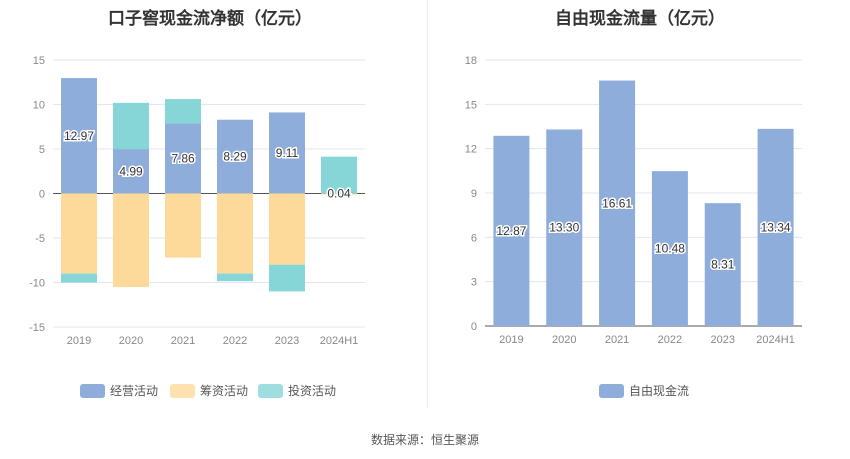 The height and width of the screenshot is (459, 850). I want to click on data-label: 13.34, so click(776, 227).